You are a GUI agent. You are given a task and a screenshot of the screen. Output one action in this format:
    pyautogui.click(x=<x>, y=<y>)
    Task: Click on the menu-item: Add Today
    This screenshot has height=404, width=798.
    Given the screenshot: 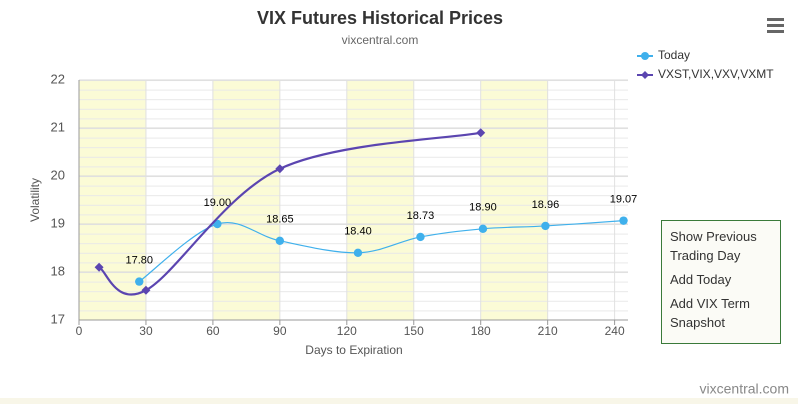 What is the action you would take?
    pyautogui.click(x=701, y=279)
    